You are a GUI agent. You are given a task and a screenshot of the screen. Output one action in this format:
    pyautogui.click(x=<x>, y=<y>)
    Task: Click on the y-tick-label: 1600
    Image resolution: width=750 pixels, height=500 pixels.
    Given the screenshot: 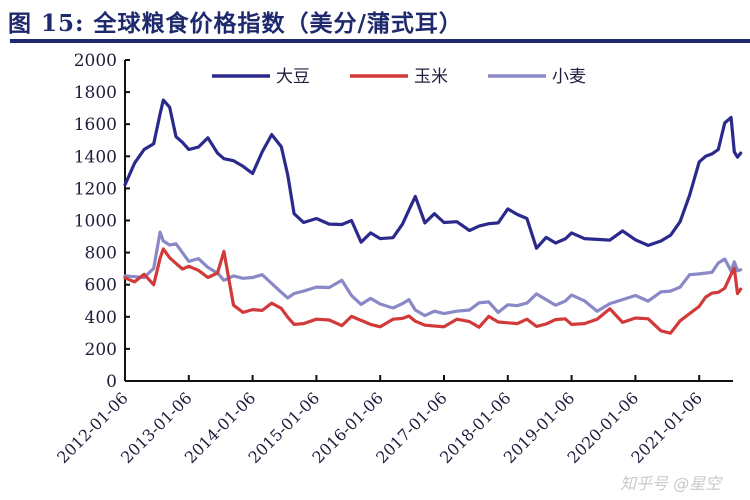 What is the action you would take?
    pyautogui.click(x=95, y=125)
    